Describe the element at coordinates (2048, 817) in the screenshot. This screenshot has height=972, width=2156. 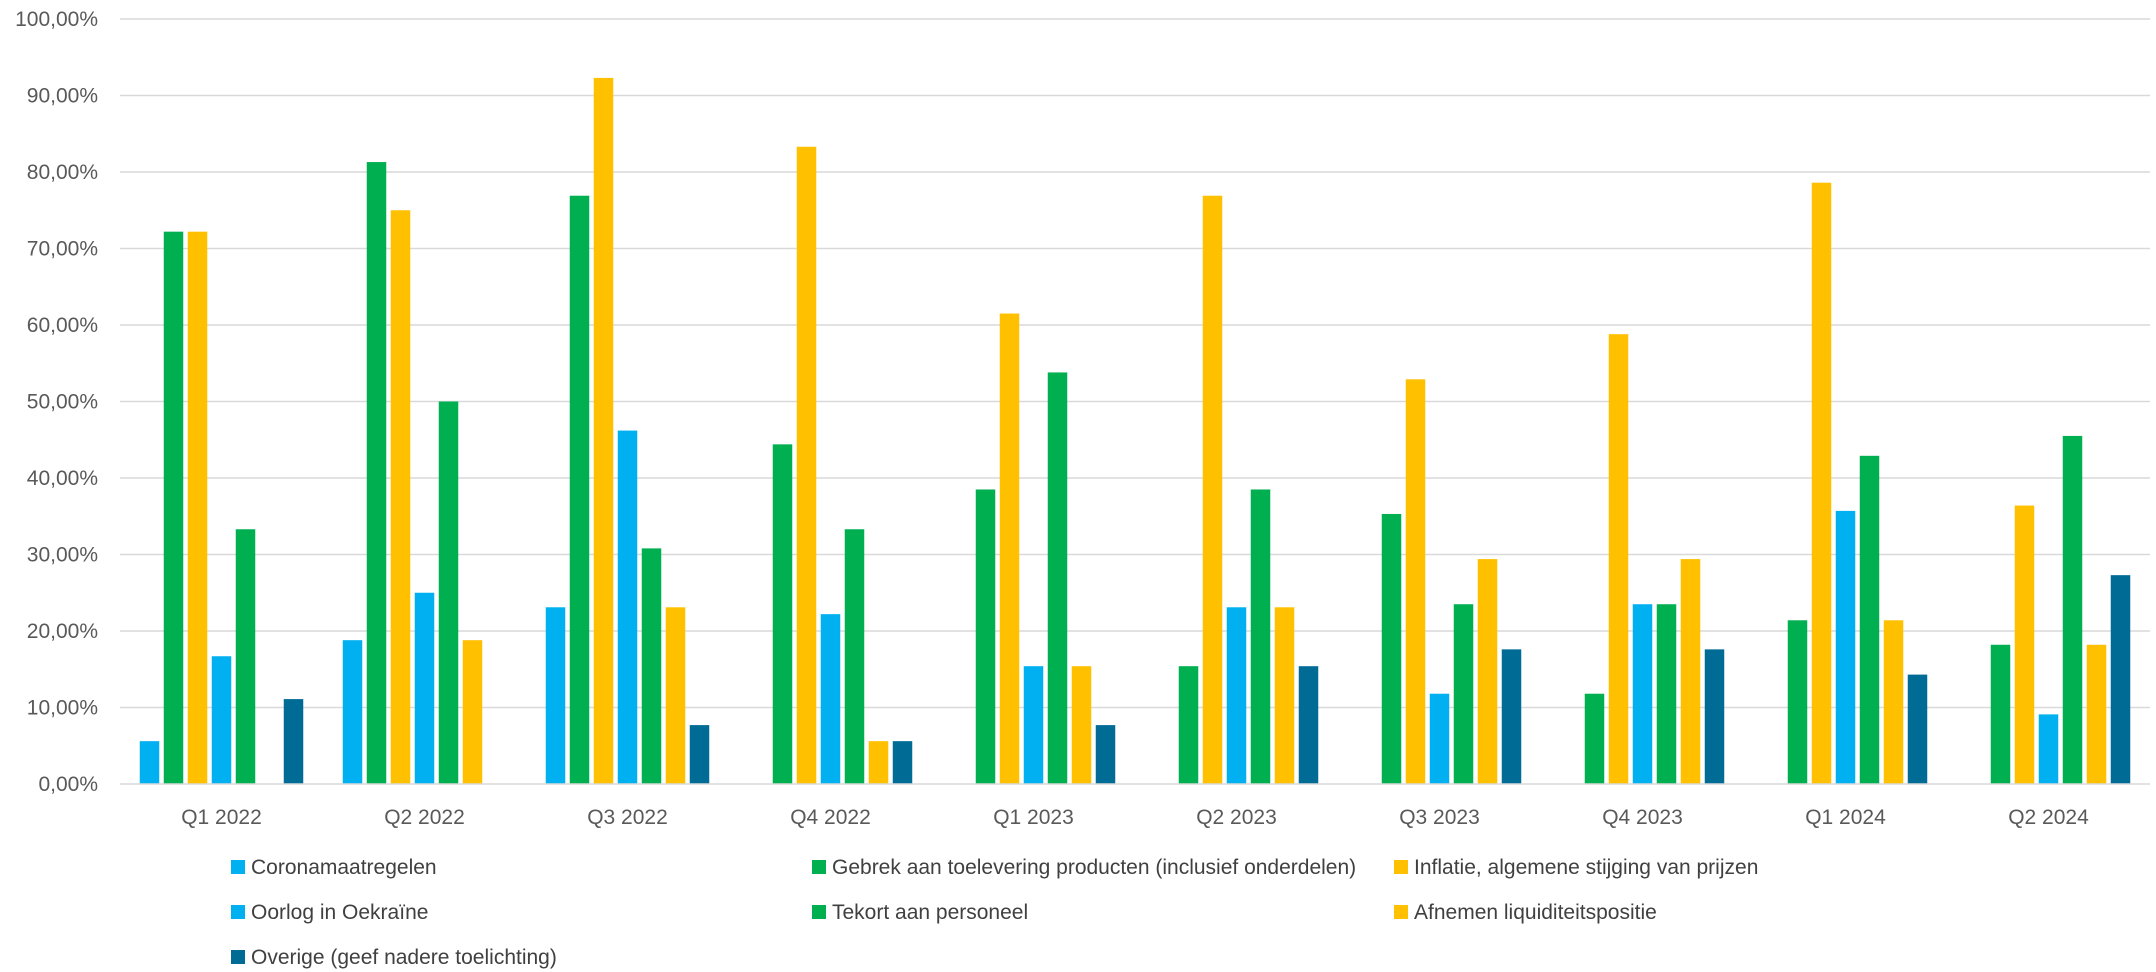
I see `x-tick-label: Q2 2024` at that location.